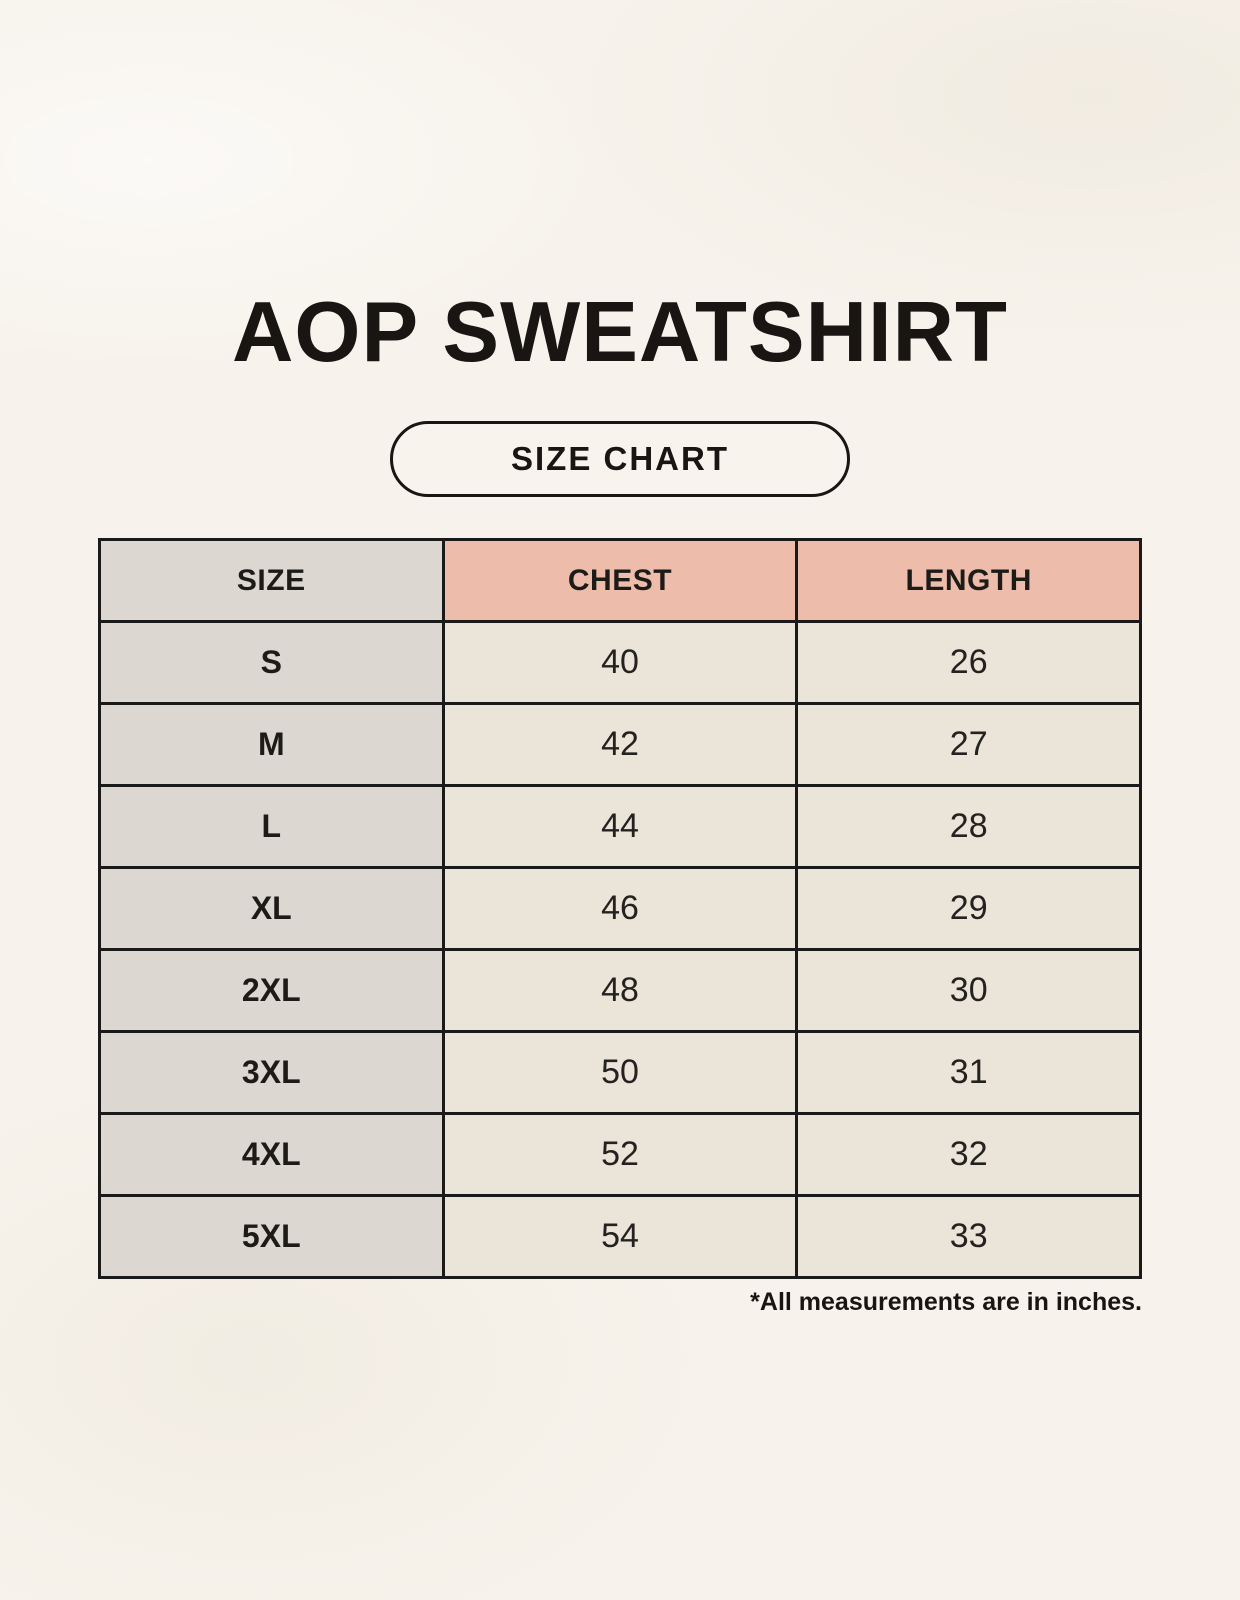 The image size is (1240, 1600). I want to click on chest-cell: 50, so click(620, 1072).